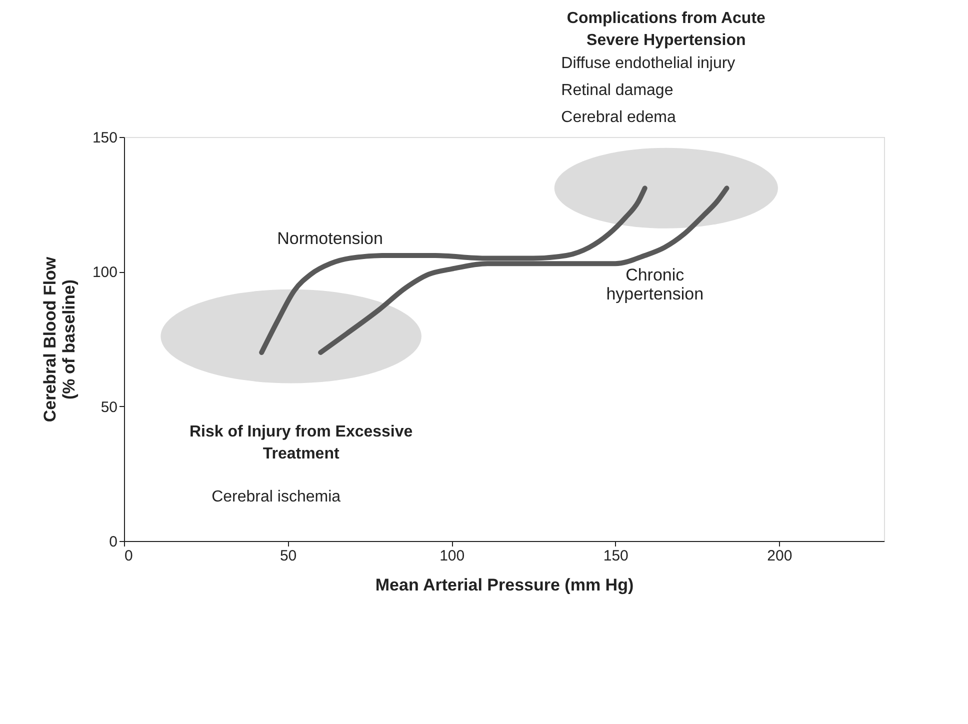 Image resolution: width=968 pixels, height=724 pixels. Describe the element at coordinates (618, 117) in the screenshot. I see `text: Cerebral edema` at that location.